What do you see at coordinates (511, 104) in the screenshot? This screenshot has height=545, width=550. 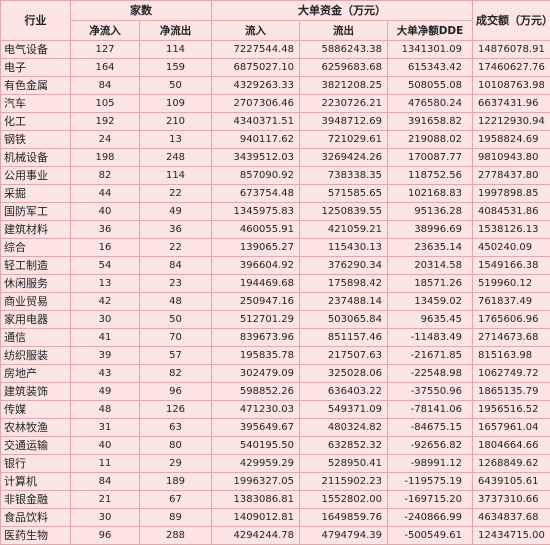 I see `turnover-cell: 6637431.96` at bounding box center [511, 104].